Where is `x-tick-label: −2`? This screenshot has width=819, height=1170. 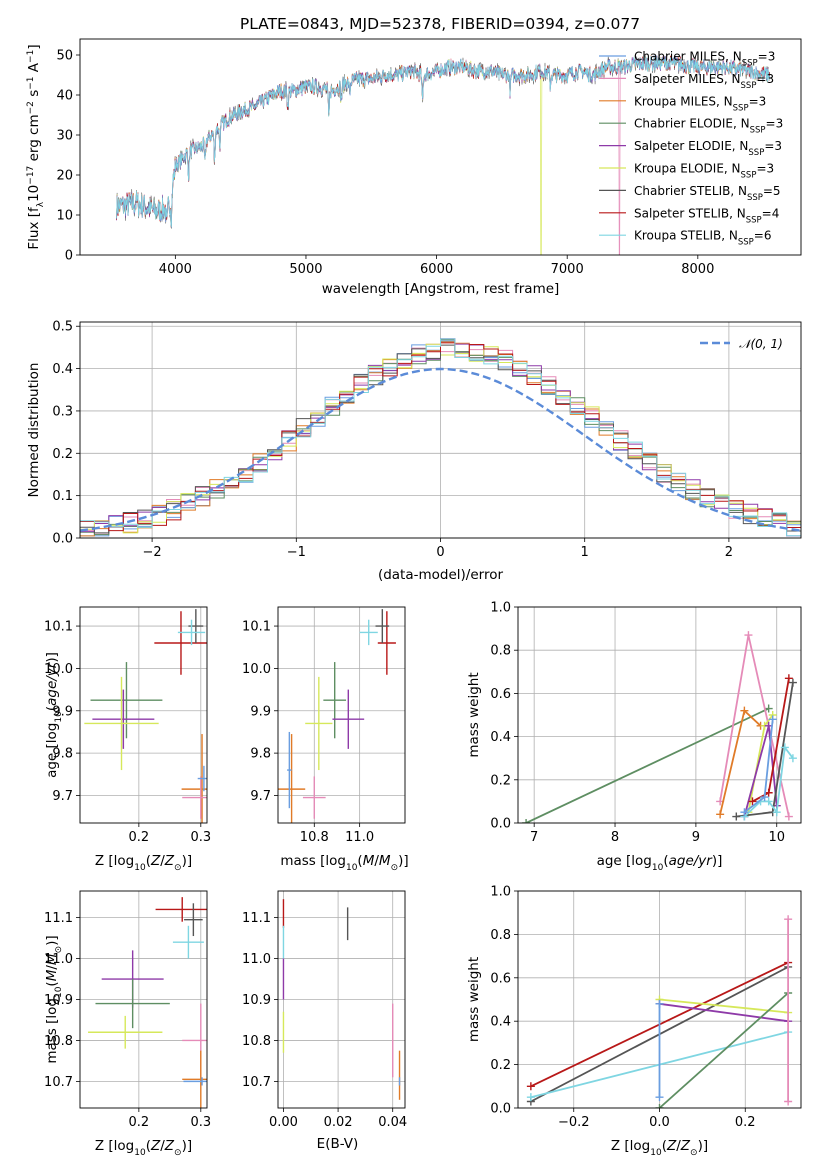
x-tick-label: −2 is located at coordinates (152, 552).